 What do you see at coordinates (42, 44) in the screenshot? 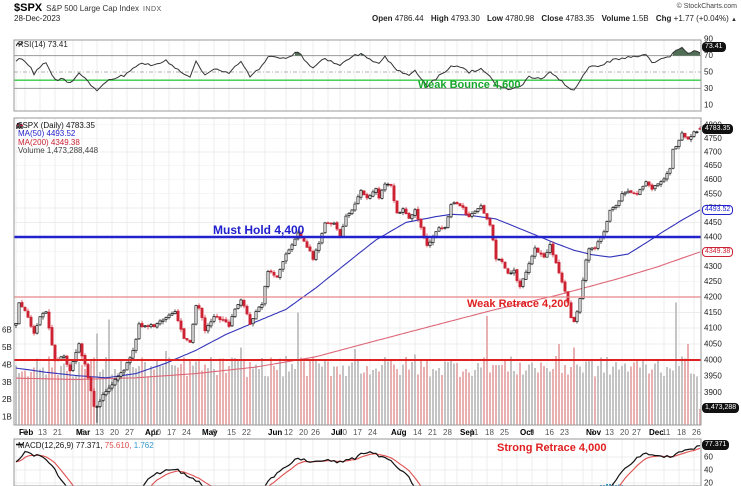
I see `rsi-legend: RSI(14) 73.41` at bounding box center [42, 44].